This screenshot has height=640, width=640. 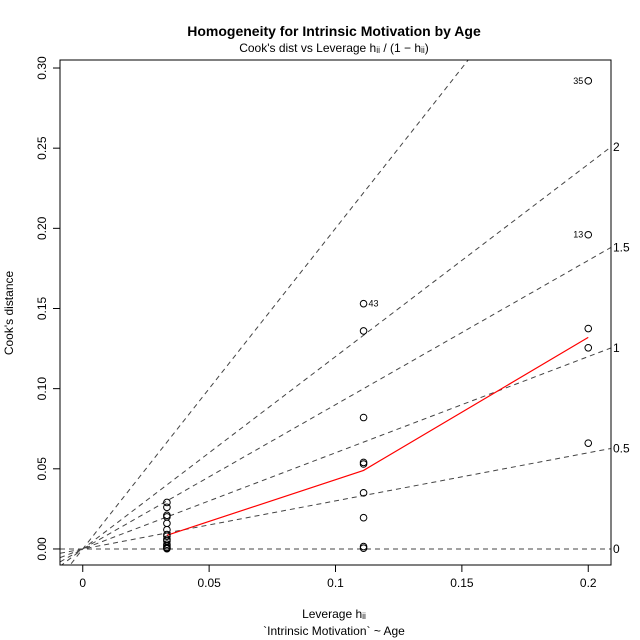 I want to click on y-tick-label: 0.25, so click(x=42, y=148).